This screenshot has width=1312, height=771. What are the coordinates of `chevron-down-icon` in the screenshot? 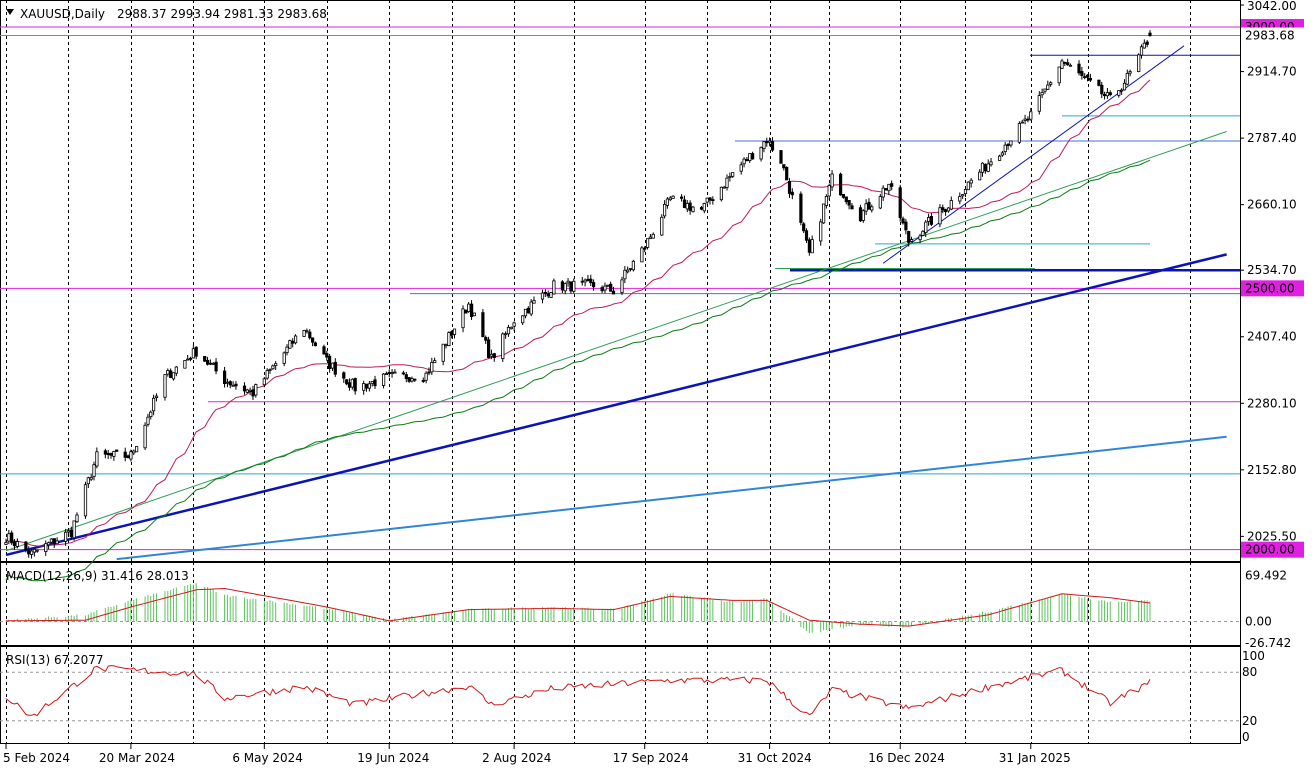 It's located at (10, 12).